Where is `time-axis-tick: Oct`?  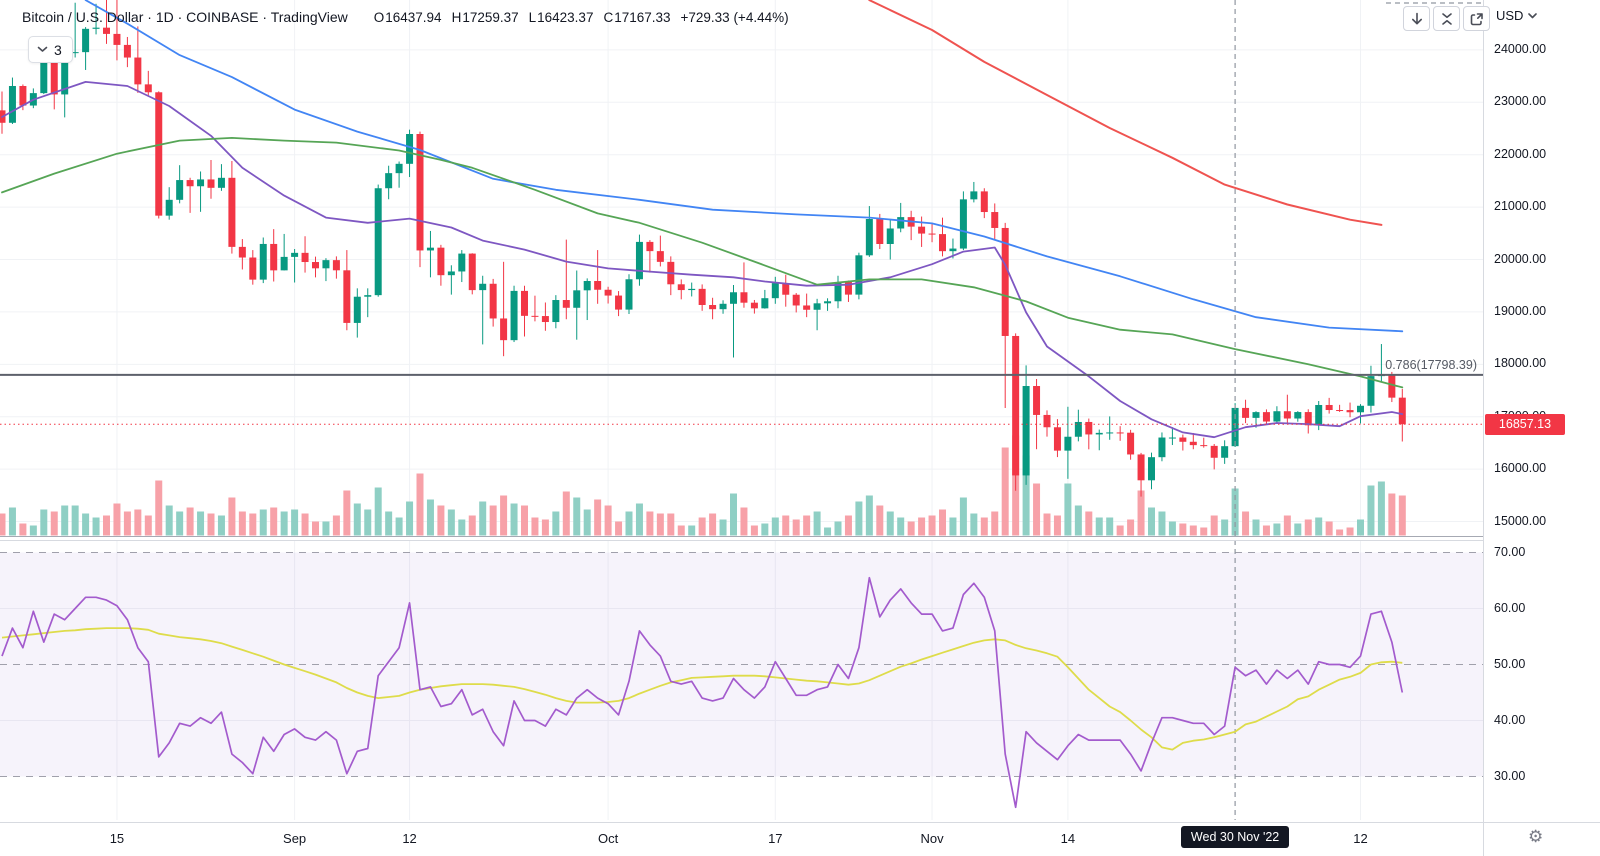
time-axis-tick: Oct is located at coordinates (608, 838).